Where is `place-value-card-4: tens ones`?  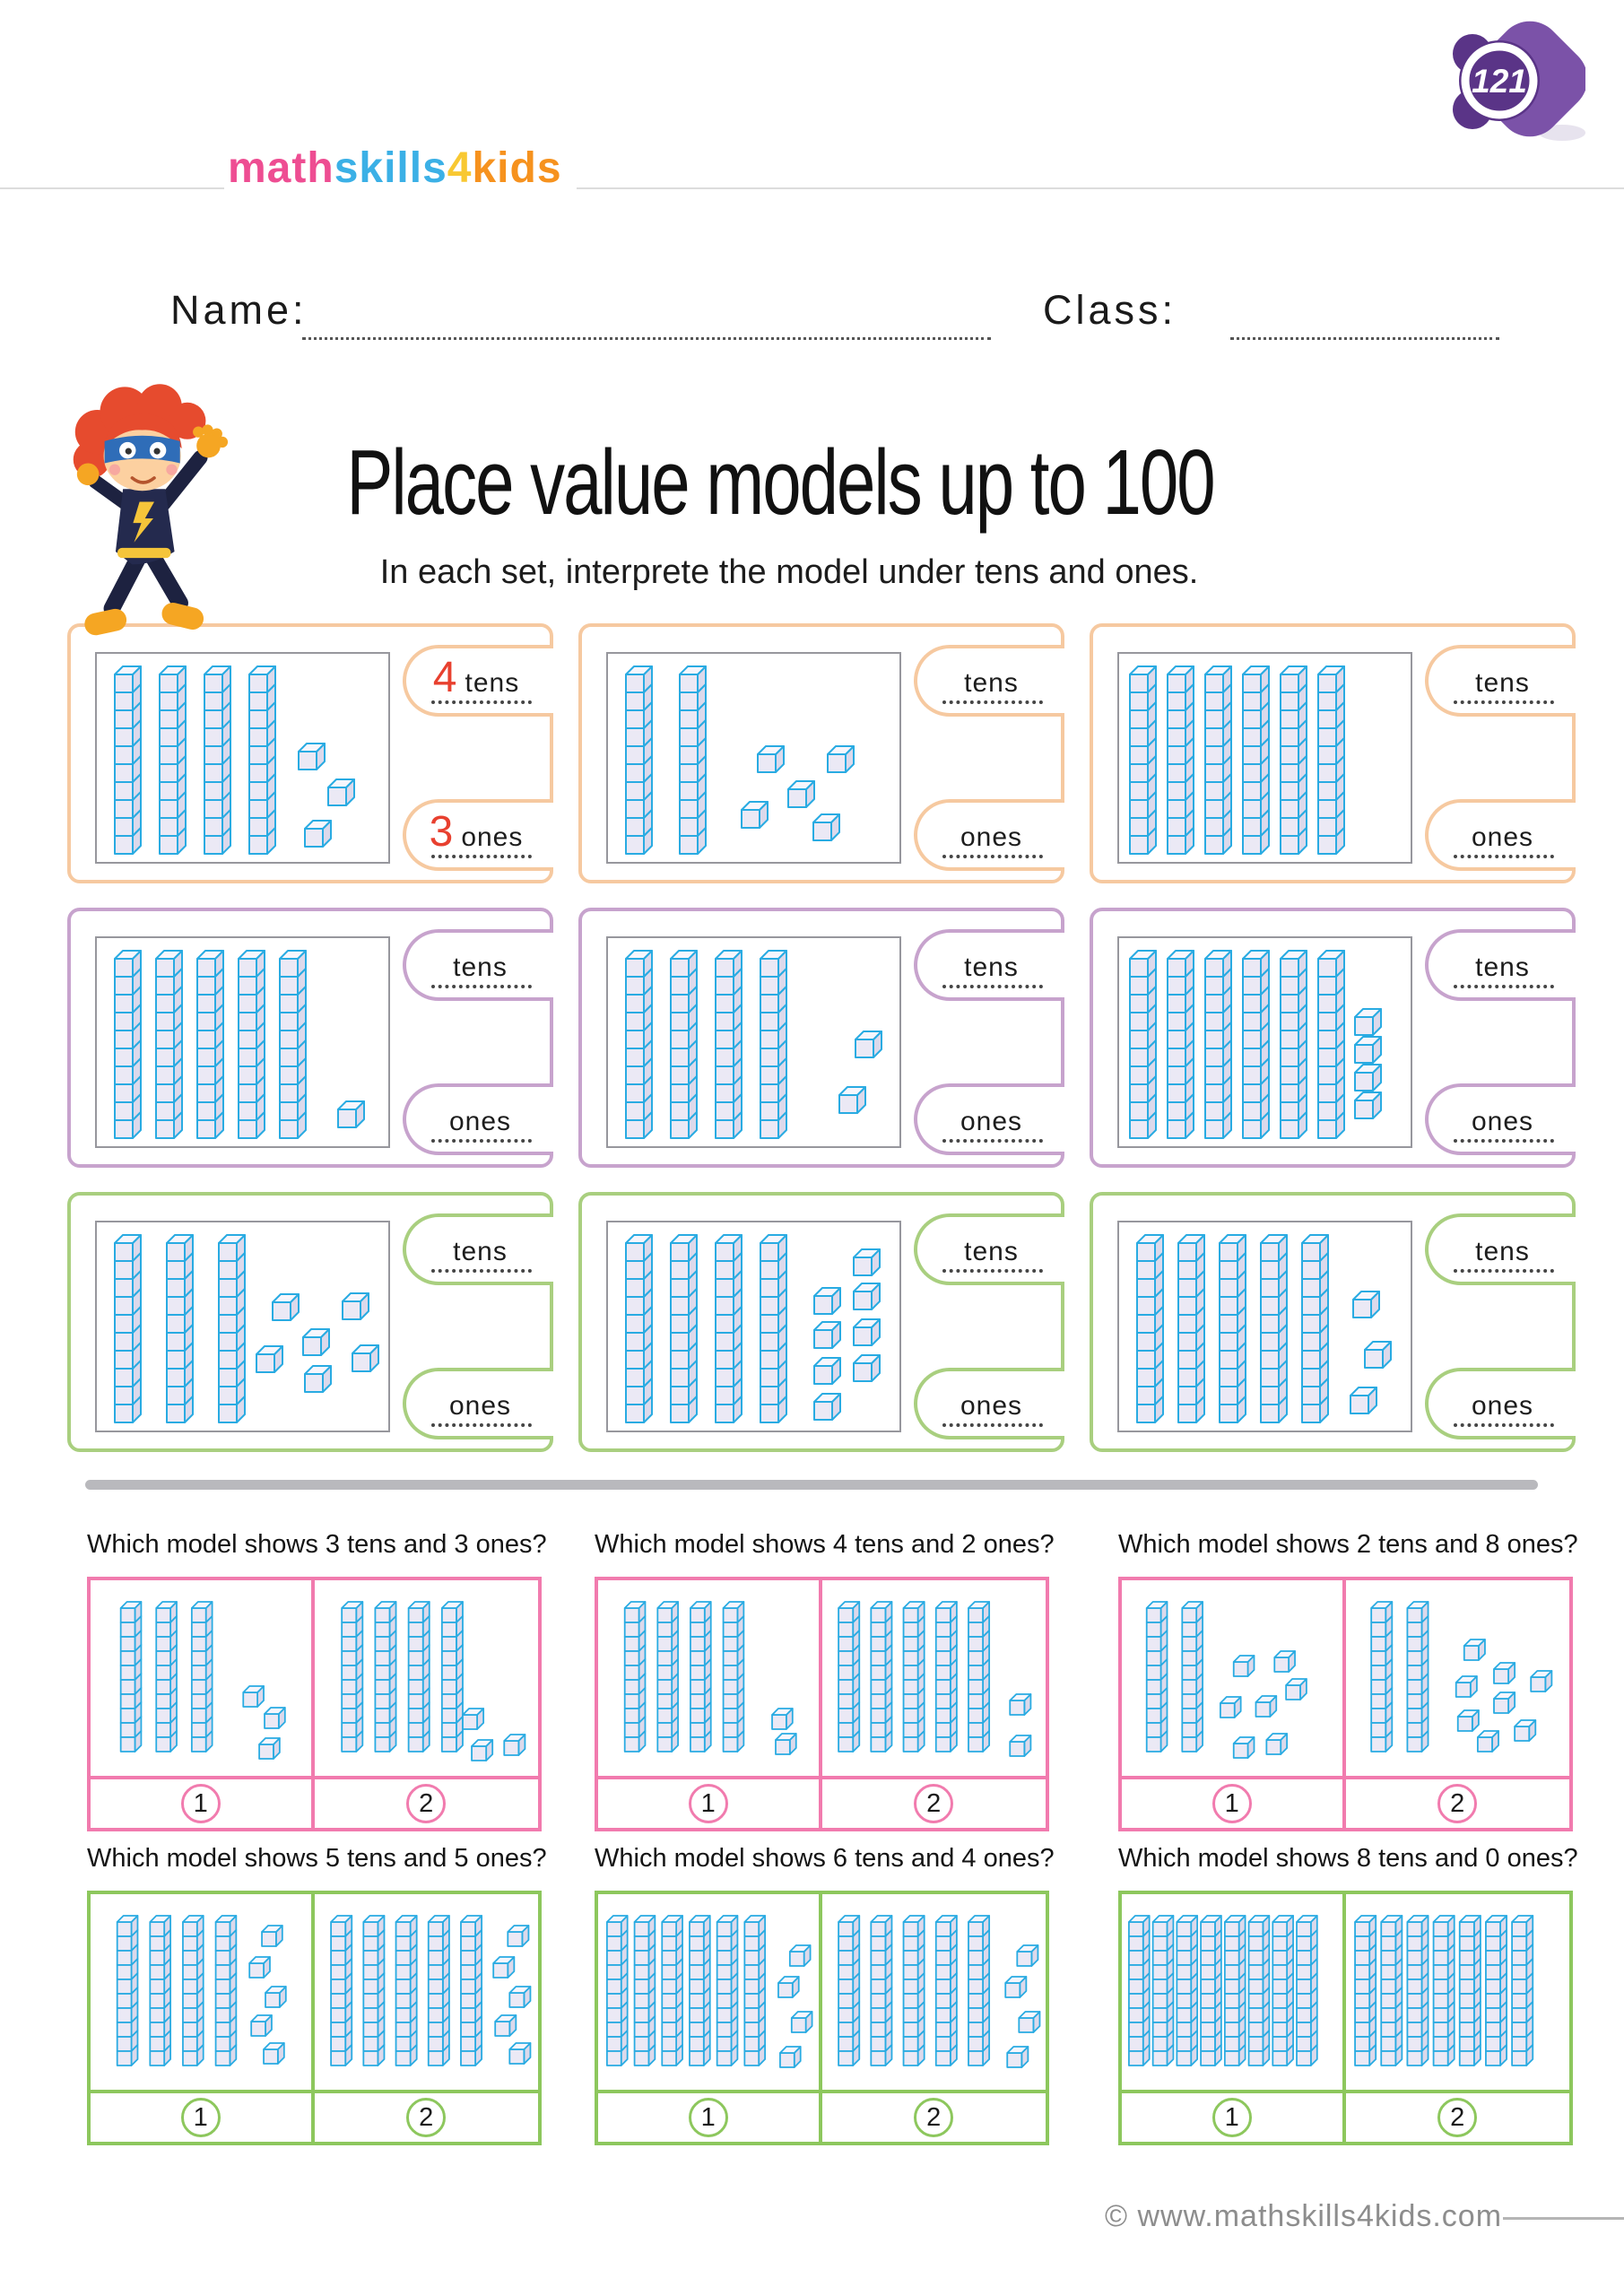
place-value-card-4: tens ones is located at coordinates (310, 1038).